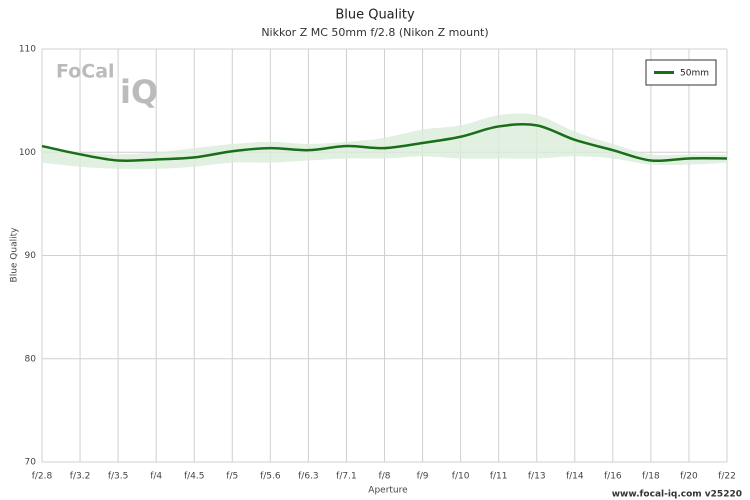 The image size is (750, 500). I want to click on x-tick-label: f/2.8, so click(42, 477).